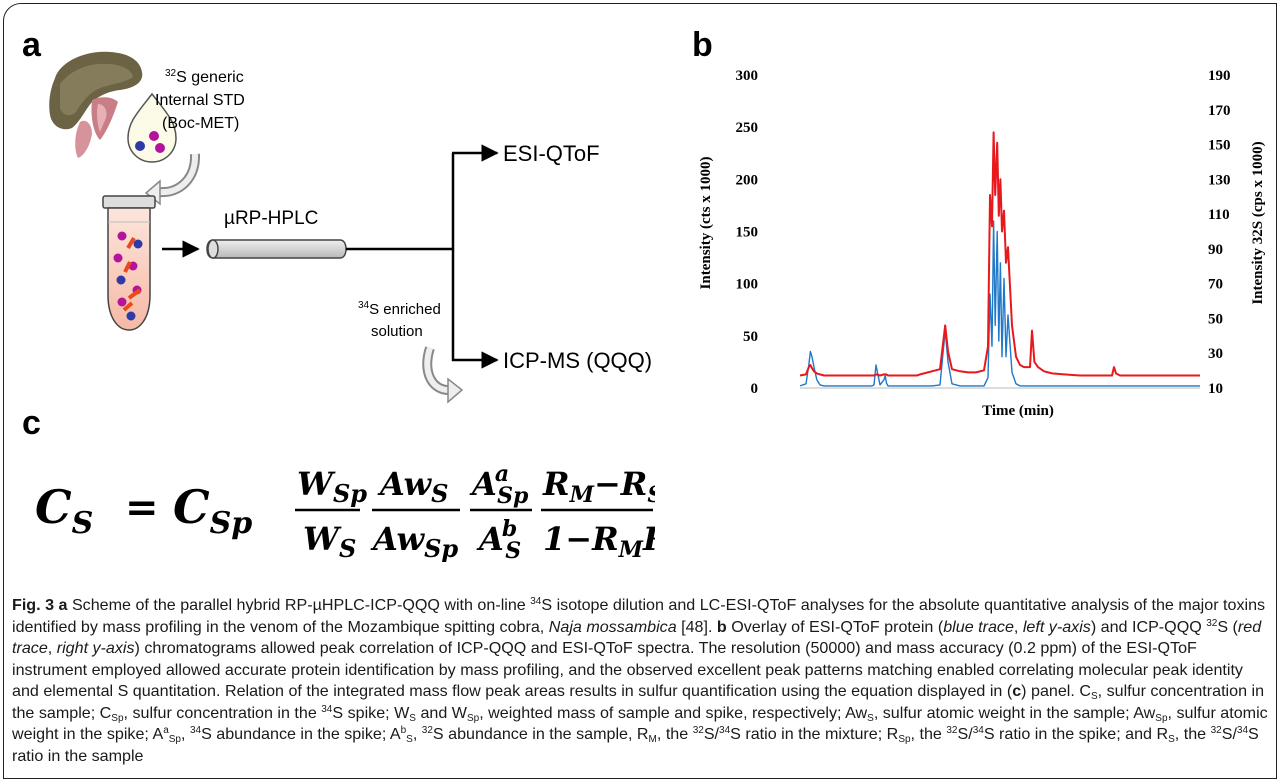 The image size is (1282, 784). What do you see at coordinates (412, 486) in the screenshot?
I see `eq-aws: AwS` at bounding box center [412, 486].